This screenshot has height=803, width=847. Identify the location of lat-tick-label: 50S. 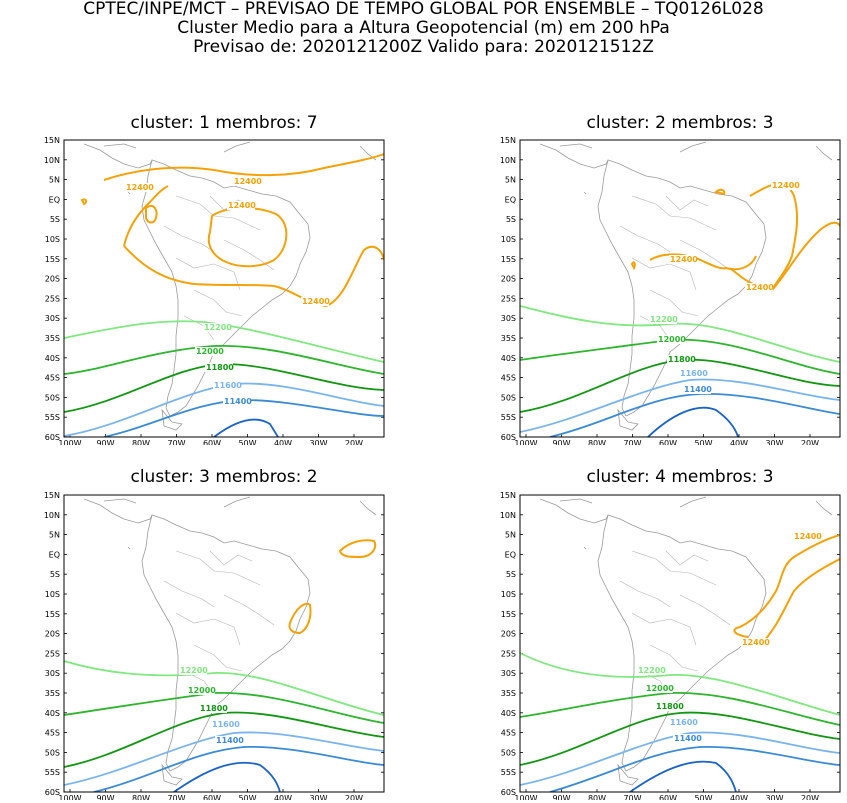
(52, 752).